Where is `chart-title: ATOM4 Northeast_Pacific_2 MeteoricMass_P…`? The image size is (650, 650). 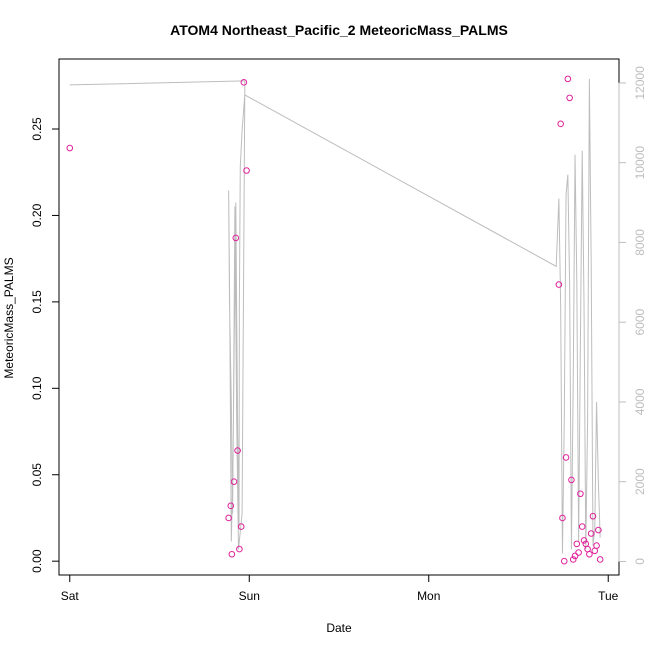
chart-title: ATOM4 Northeast_Pacific_2 MeteoricMass_P… is located at coordinates (339, 30).